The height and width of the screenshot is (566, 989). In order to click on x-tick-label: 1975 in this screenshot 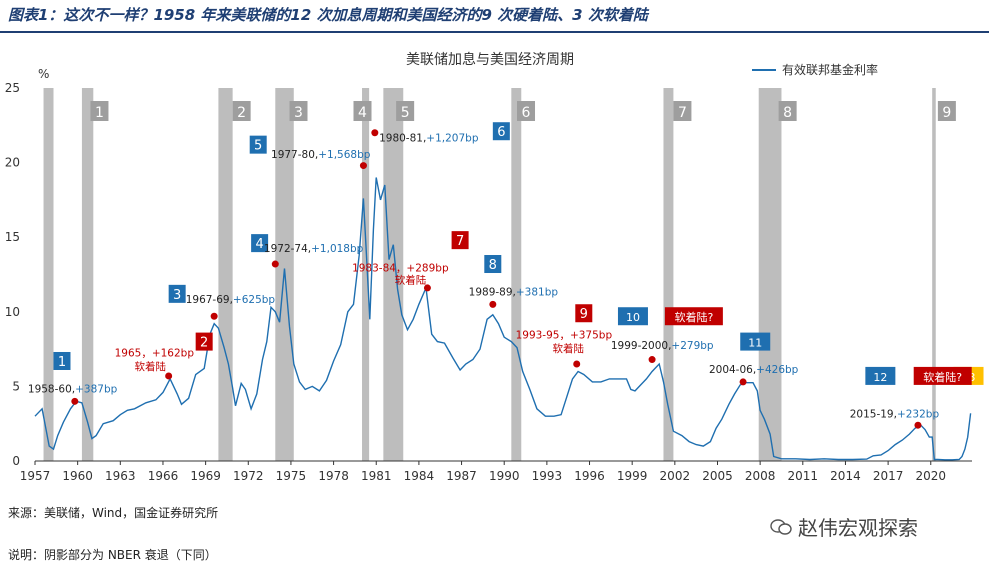, I will do `click(291, 476)`.